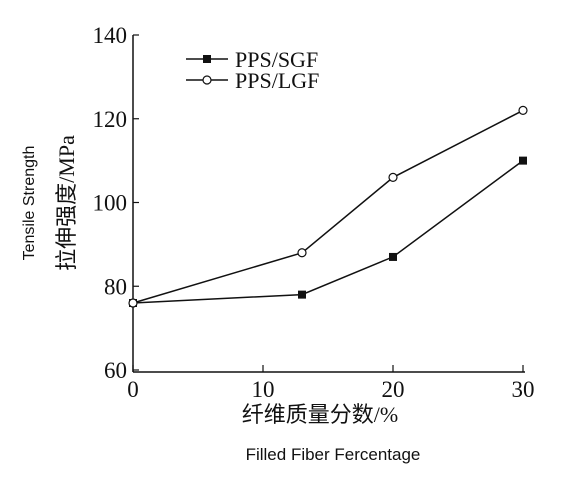 This screenshot has width=580, height=480. Describe the element at coordinates (277, 80) in the screenshot. I see `legend-label-lgf: PPS/LGF` at that location.